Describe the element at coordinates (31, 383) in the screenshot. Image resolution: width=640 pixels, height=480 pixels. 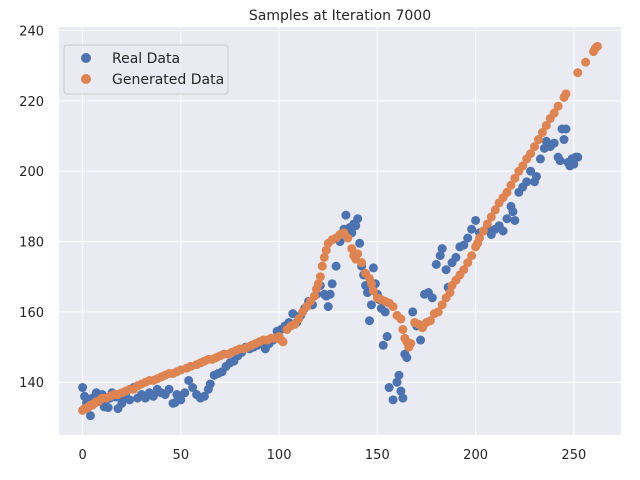
I see `y-tick-label: 140` at that location.